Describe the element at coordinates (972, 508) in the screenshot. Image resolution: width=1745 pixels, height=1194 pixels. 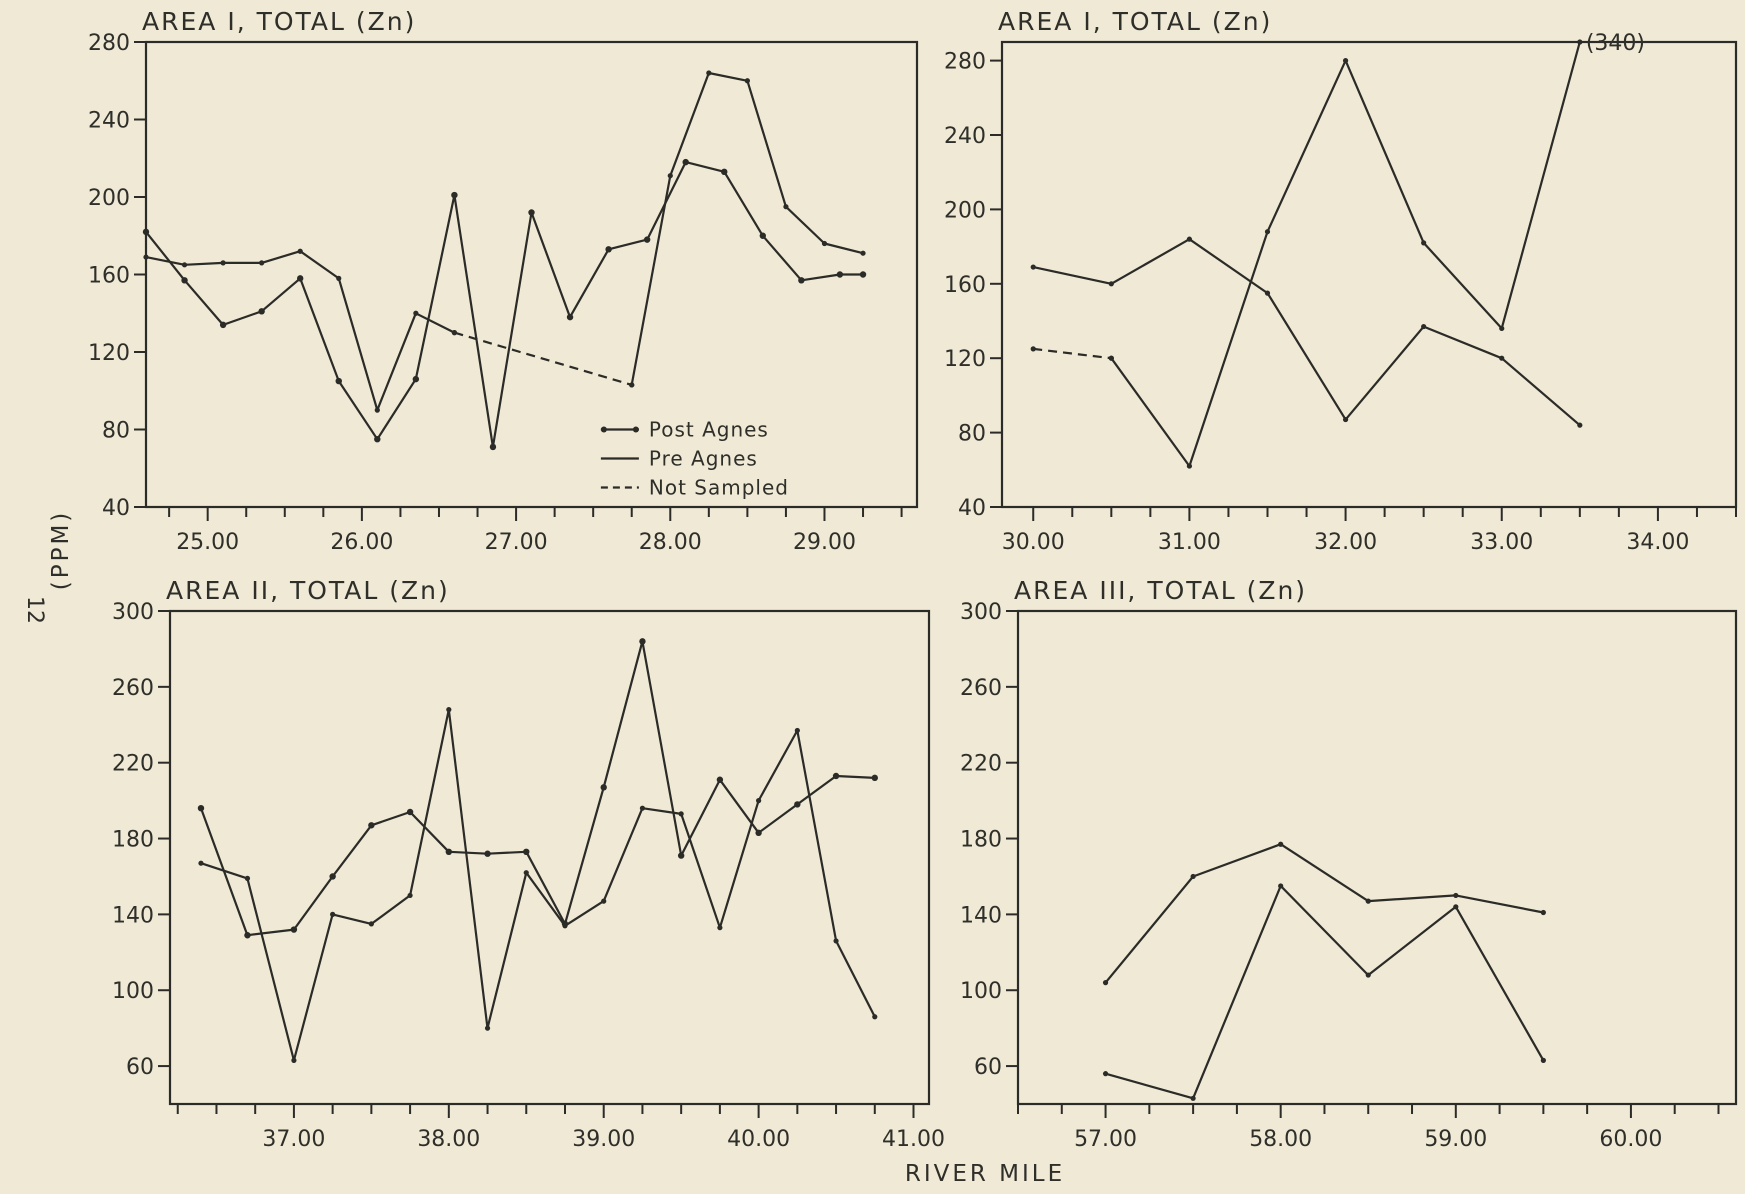
I see `y-tick-label: 40` at that location.